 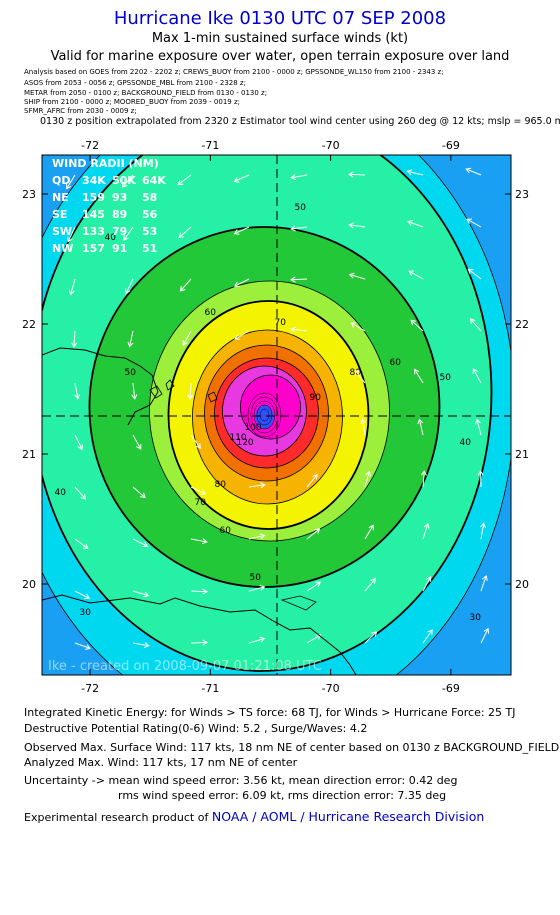 I want to click on contour-label-120: 120, so click(x=244, y=443).